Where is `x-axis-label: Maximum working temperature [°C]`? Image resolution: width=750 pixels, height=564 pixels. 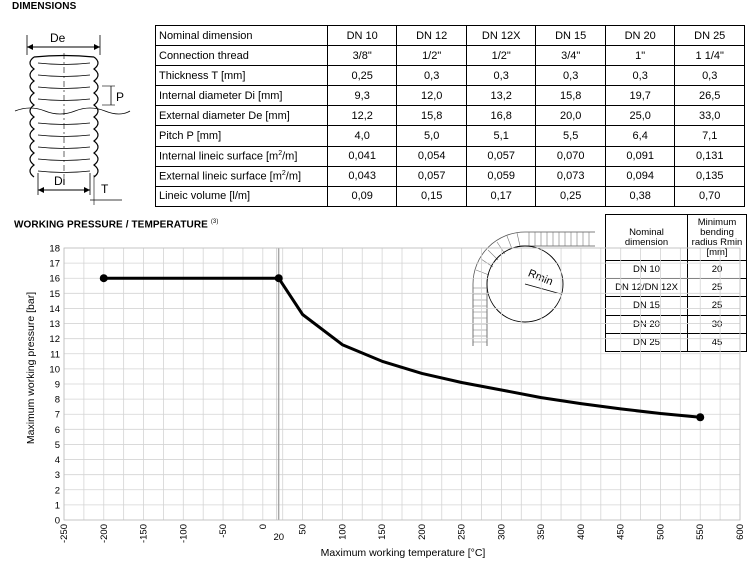
x-axis-label: Maximum working temperature [°C] is located at coordinates (403, 553).